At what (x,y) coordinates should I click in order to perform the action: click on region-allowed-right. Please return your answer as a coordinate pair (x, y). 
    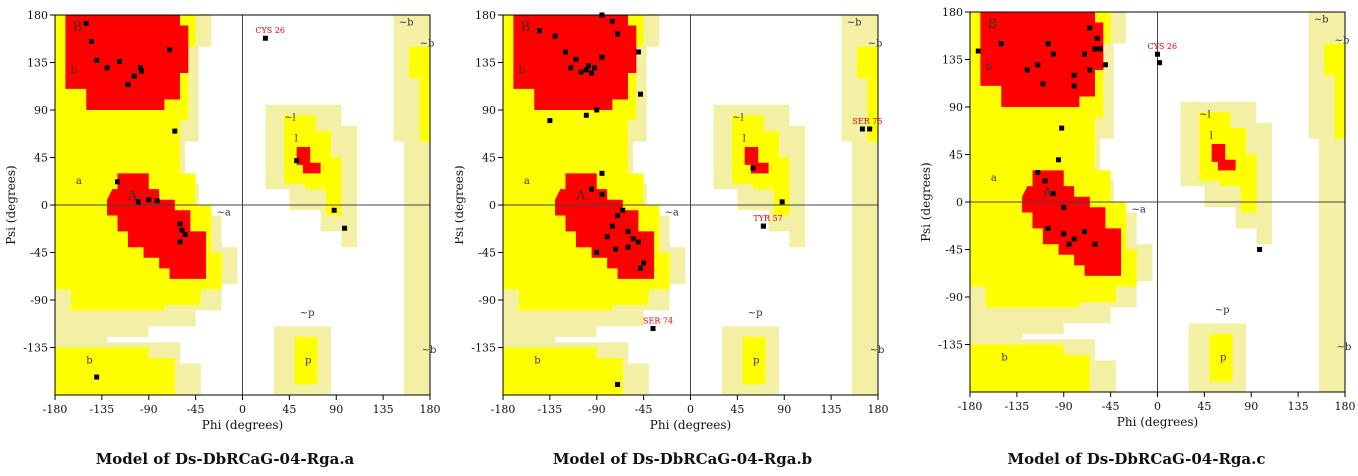
    Looking at the image, I should click on (1334, 91).